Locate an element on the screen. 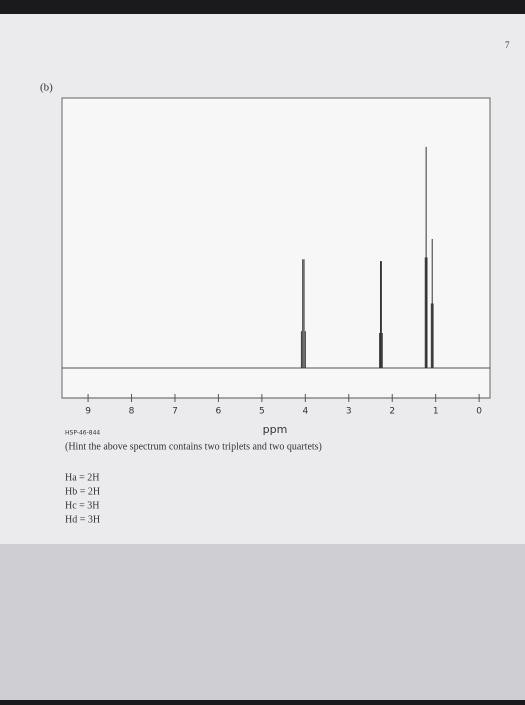 Image resolution: width=525 pixels, height=705 pixels. assignments: Ha = 2H Hb = 2H Hc = 3H Hd = 3H is located at coordinates (82, 498).